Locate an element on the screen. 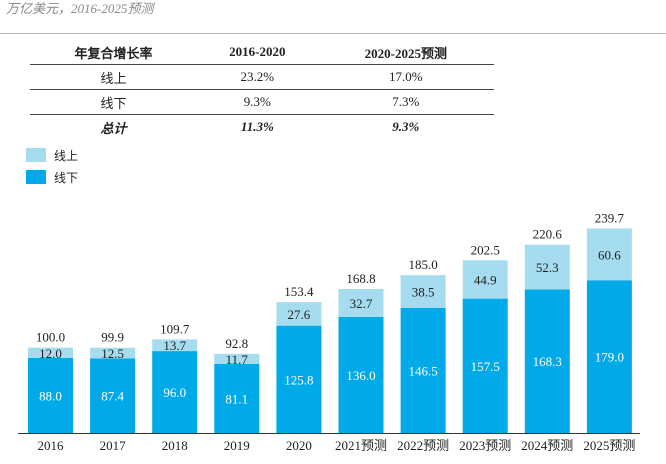 The height and width of the screenshot is (464, 666). cagr-row-online: 线上 23.2% 17.0% is located at coordinates (262, 77).